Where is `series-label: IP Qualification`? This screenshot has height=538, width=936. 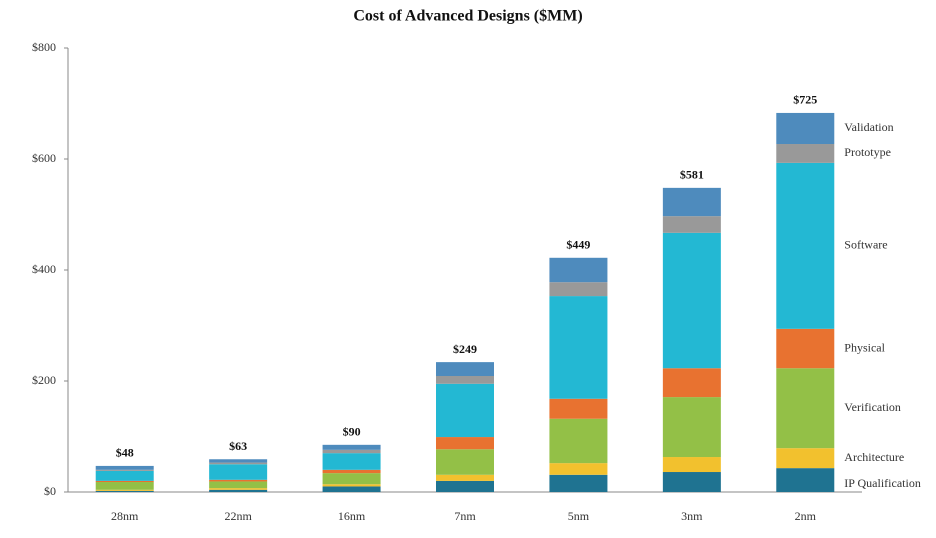
series-label: IP Qualification is located at coordinates (882, 483).